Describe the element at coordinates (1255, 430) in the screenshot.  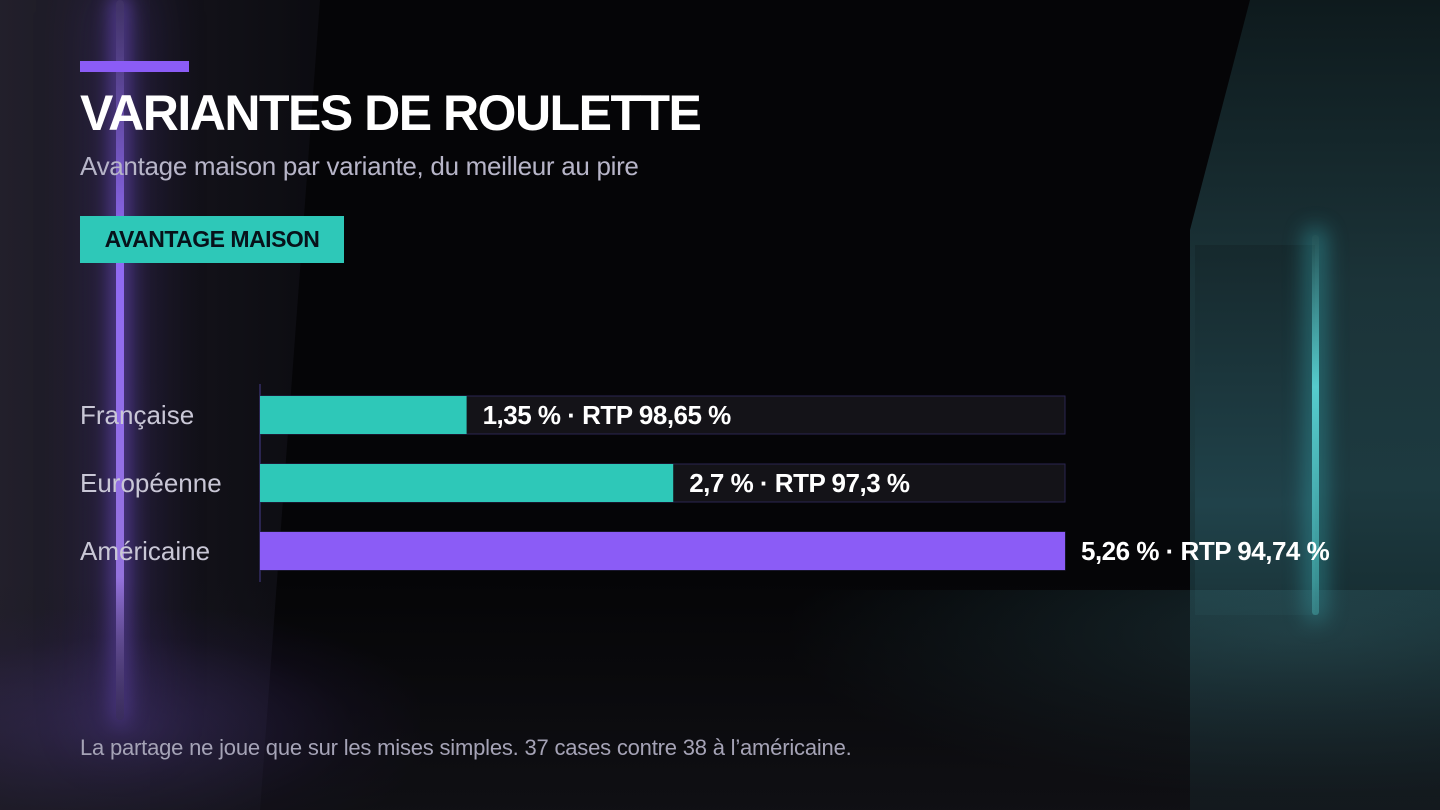
I see `background-right-doorway` at that location.